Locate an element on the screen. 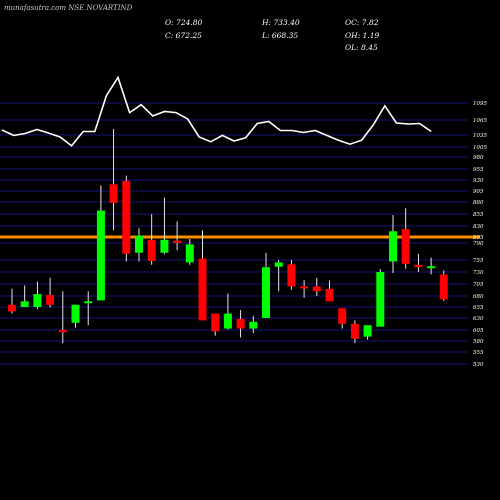 The image size is (500, 500). y-tick-label: 730 is located at coordinates (478, 273).